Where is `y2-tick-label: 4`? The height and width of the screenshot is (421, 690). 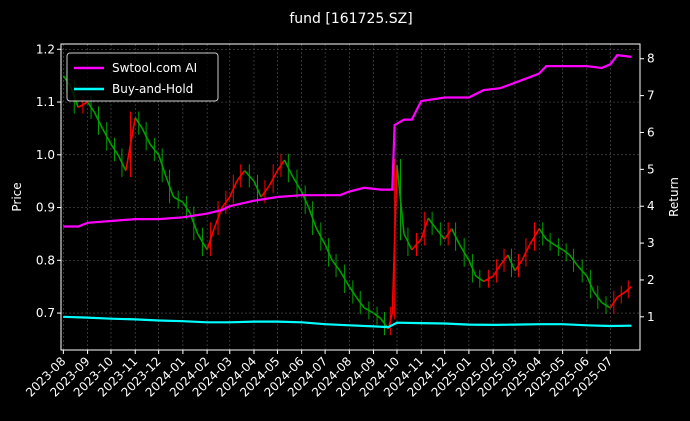
y2-tick-label: 4 is located at coordinates (651, 206).